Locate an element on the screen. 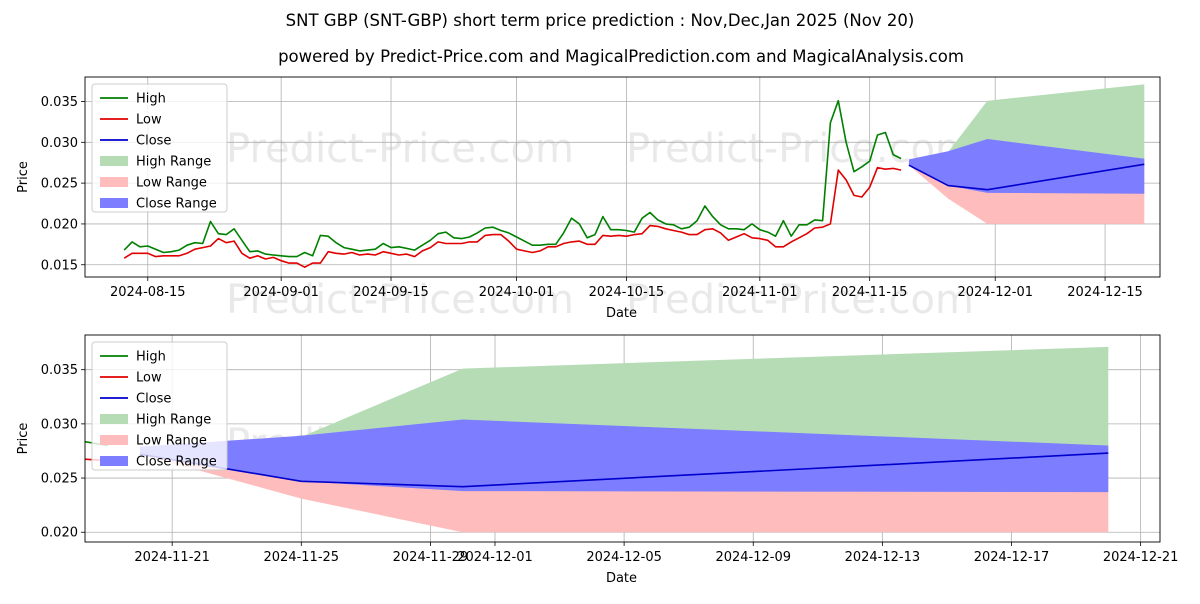 The image size is (1200, 604). top-watermark-lower-left: Predict-Price.com is located at coordinates (400, 300).